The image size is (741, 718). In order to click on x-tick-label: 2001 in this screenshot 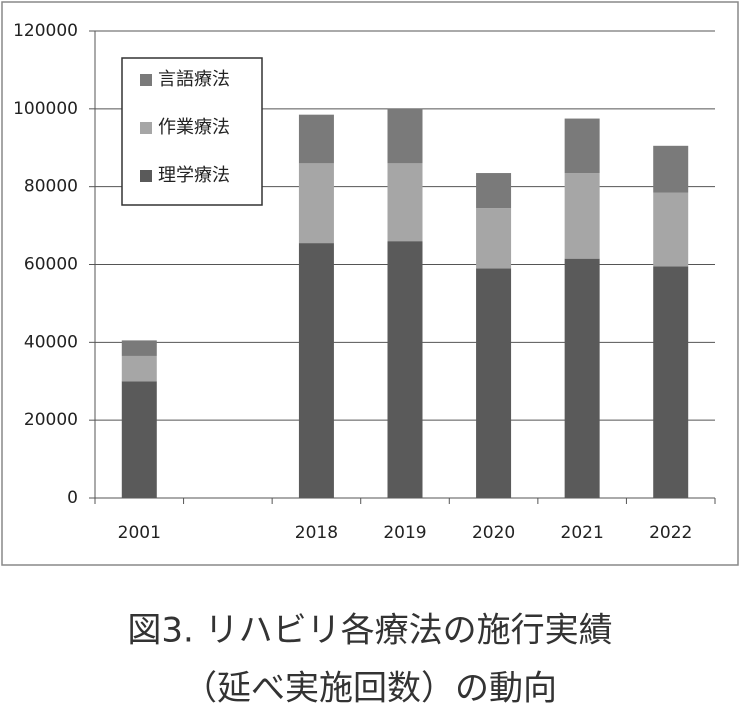, I will do `click(139, 533)`.